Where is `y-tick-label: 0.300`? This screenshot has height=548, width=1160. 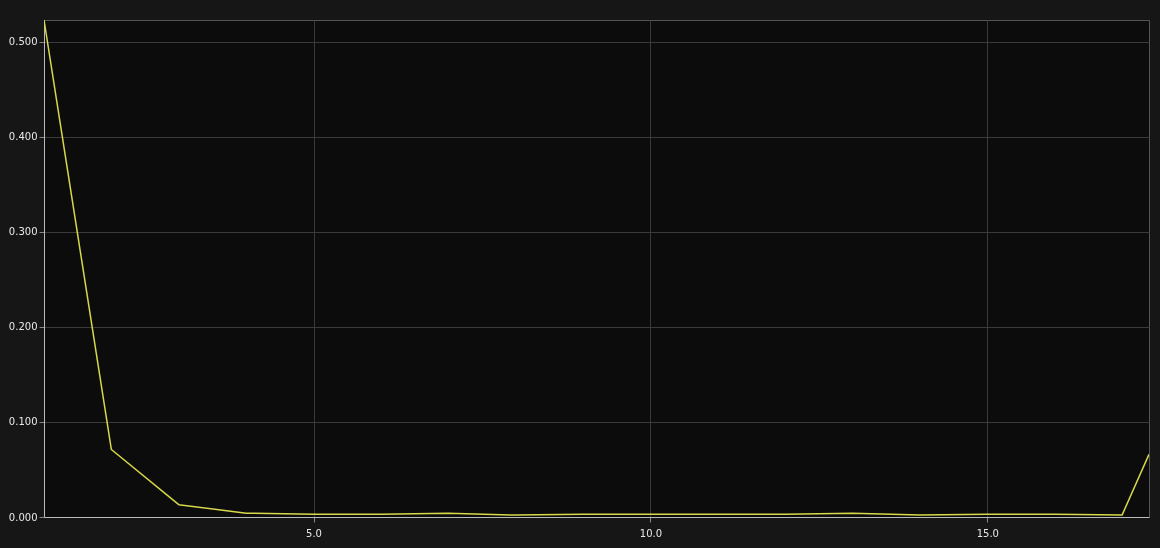
y-tick-label: 0.300 is located at coordinates (23, 232).